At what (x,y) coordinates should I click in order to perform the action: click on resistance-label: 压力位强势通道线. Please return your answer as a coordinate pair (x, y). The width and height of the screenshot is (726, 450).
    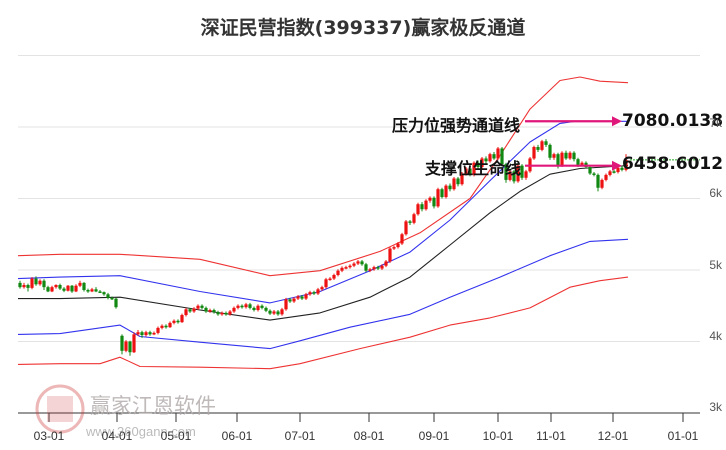
    Looking at the image, I should click on (456, 125).